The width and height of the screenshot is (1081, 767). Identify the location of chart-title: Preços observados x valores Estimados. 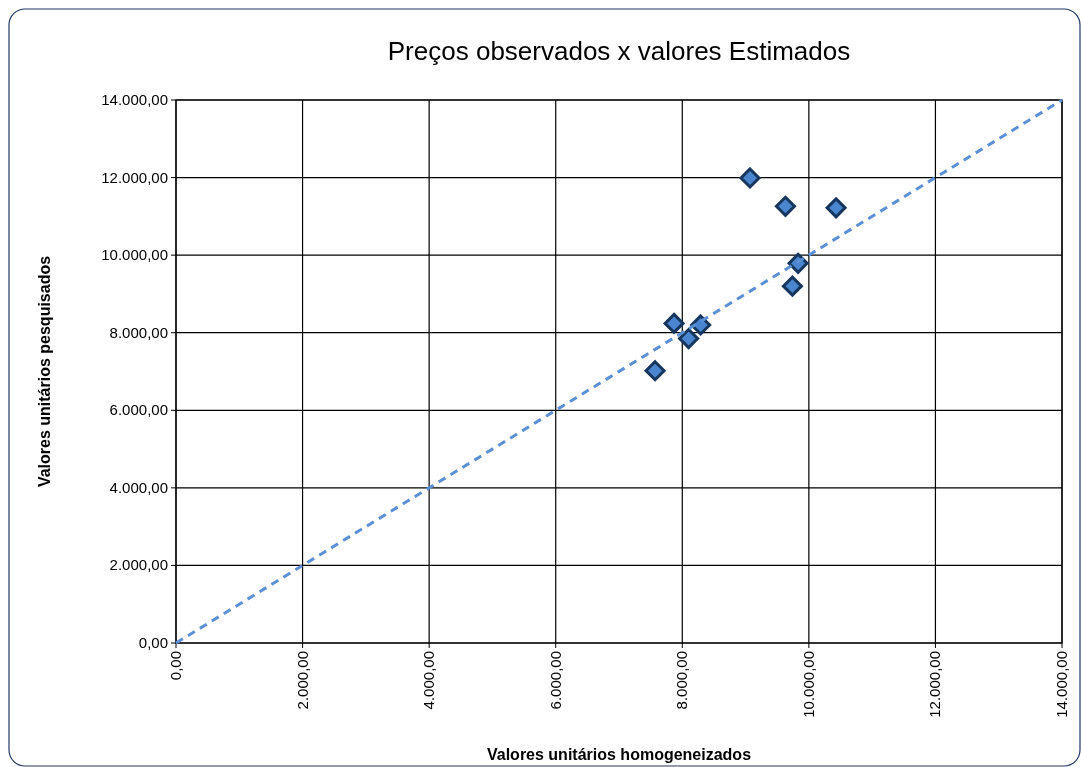
(619, 51).